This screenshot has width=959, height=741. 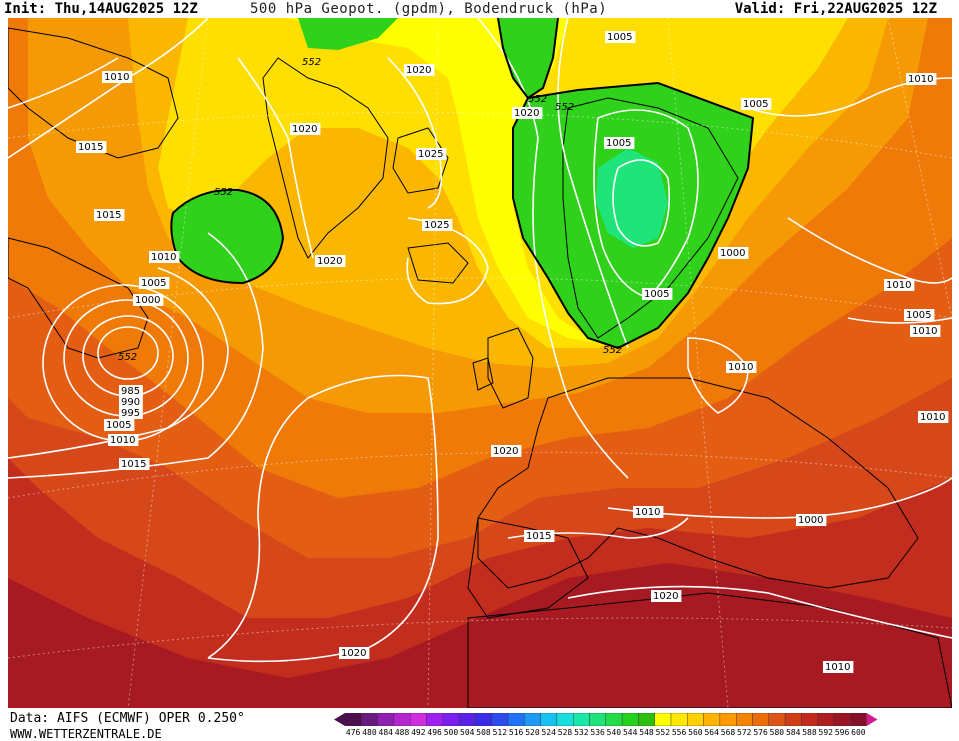 What do you see at coordinates (679, 732) in the screenshot?
I see `colorbar-tick-label: 556` at bounding box center [679, 732].